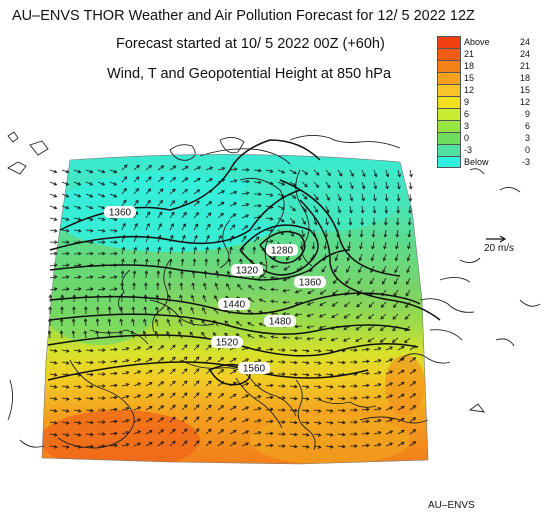 The image size is (548, 518). What do you see at coordinates (120, 212) in the screenshot?
I see `contour-label: 1360` at bounding box center [120, 212].